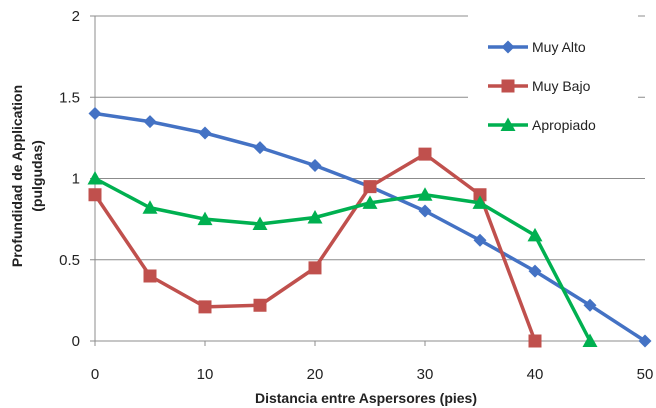 This screenshot has width=656, height=408. What do you see at coordinates (205, 374) in the screenshot?
I see `x-tick-label: 10` at bounding box center [205, 374].